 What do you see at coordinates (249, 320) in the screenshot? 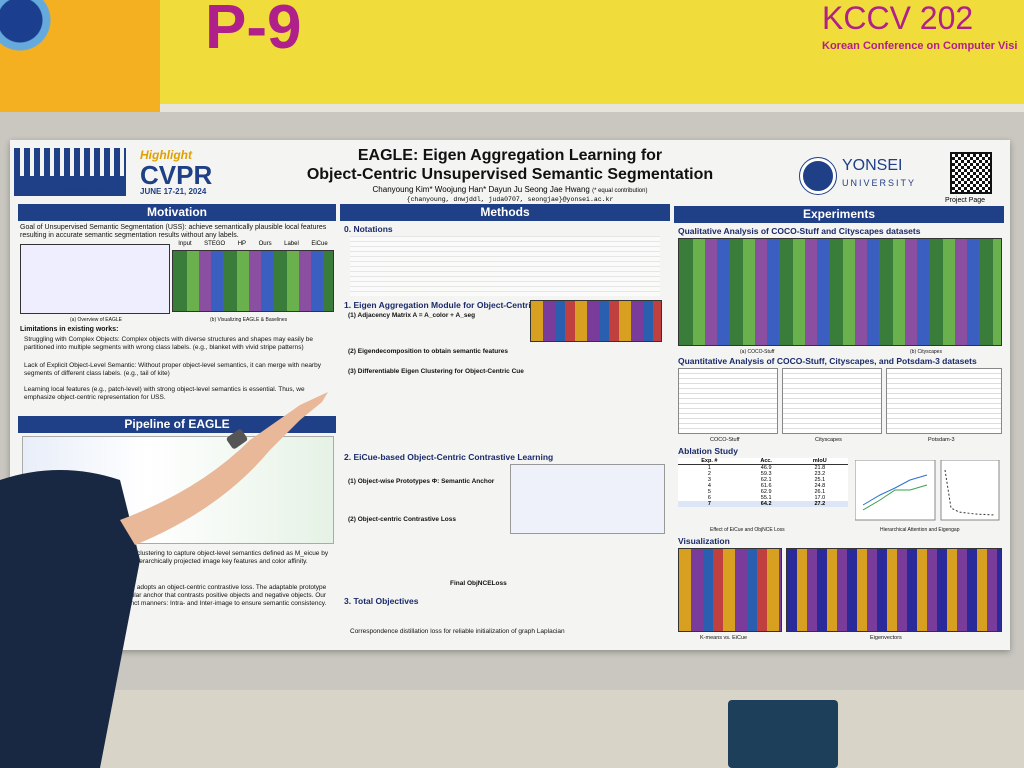
I see `figure-caption: (b) Visualizing EAGLE & Baselines` at bounding box center [249, 320].